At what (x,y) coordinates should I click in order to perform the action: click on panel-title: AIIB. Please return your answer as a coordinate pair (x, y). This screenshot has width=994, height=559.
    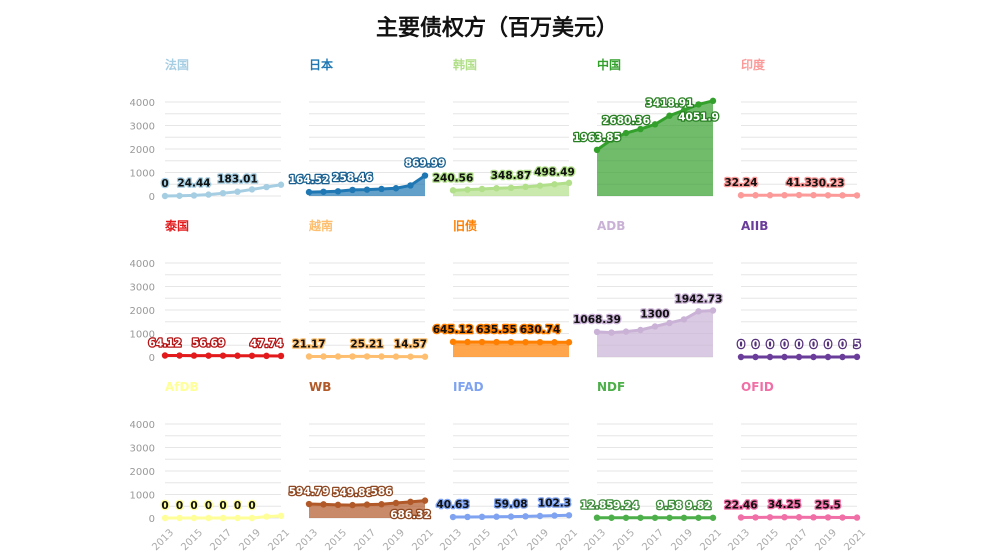
    Looking at the image, I should click on (754, 226).